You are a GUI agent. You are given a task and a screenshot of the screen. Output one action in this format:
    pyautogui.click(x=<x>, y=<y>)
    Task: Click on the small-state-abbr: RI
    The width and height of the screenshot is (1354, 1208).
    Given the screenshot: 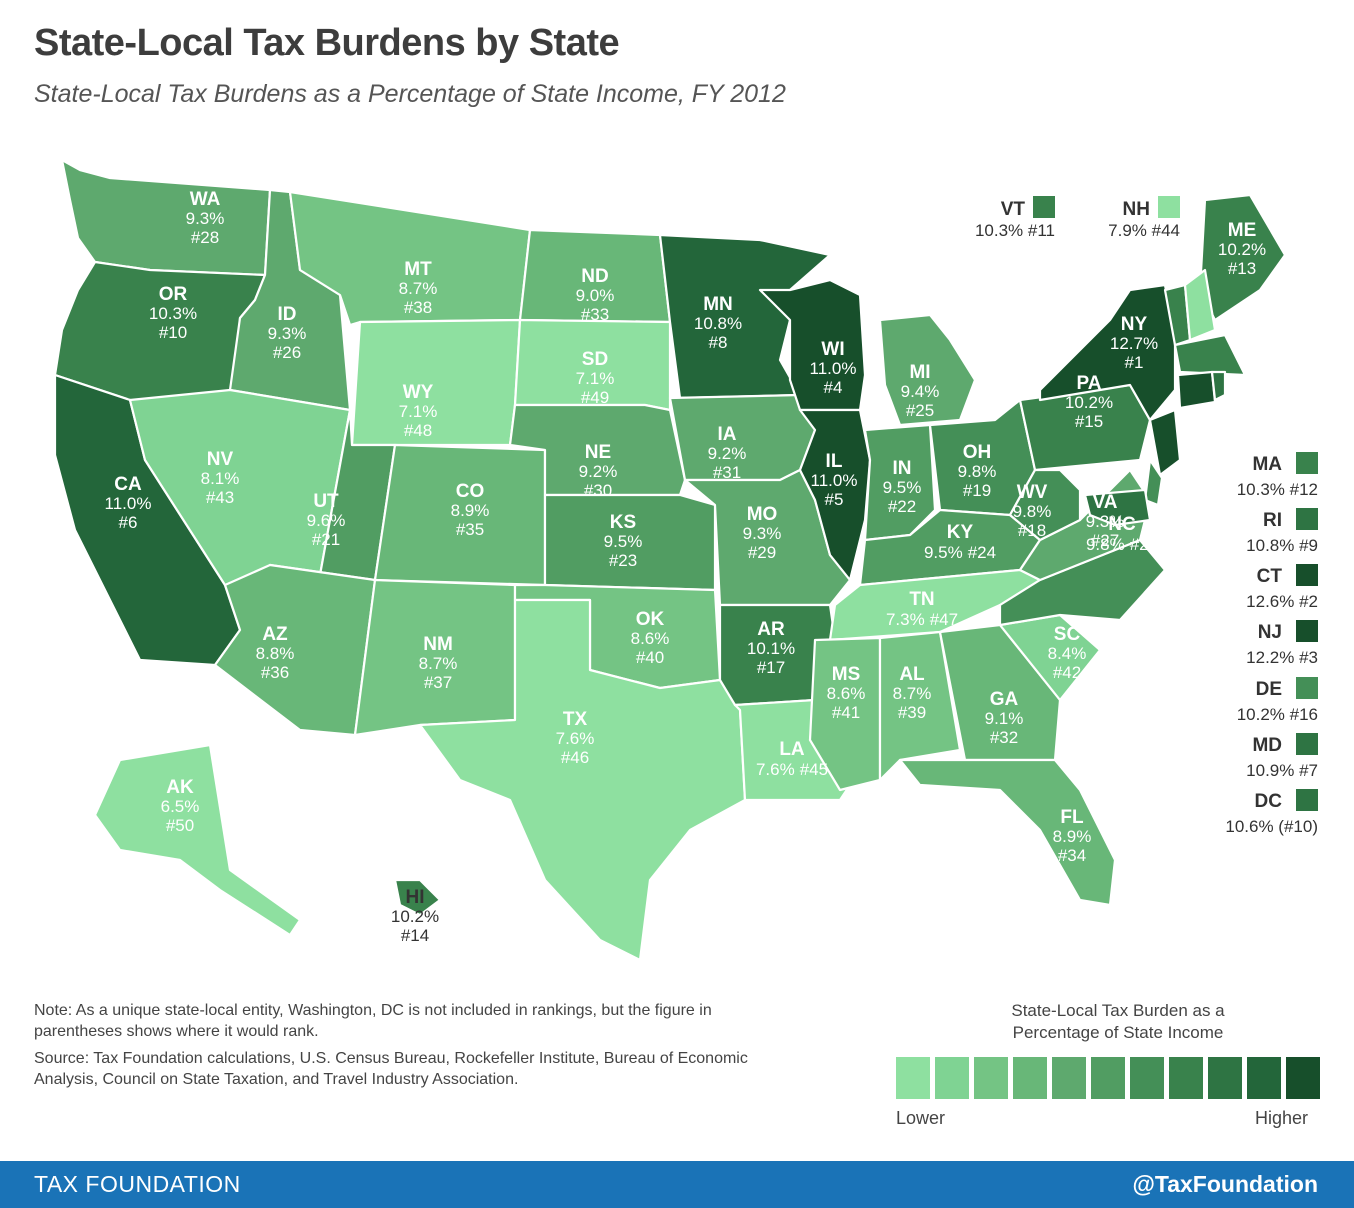 What is the action you would take?
    pyautogui.click(x=1272, y=520)
    